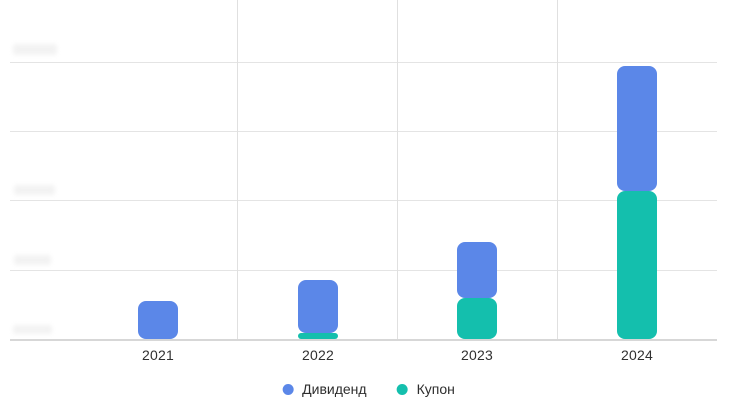 The width and height of the screenshot is (737, 401). I want to click on bar-2022-segment-coupon, so click(318, 336).